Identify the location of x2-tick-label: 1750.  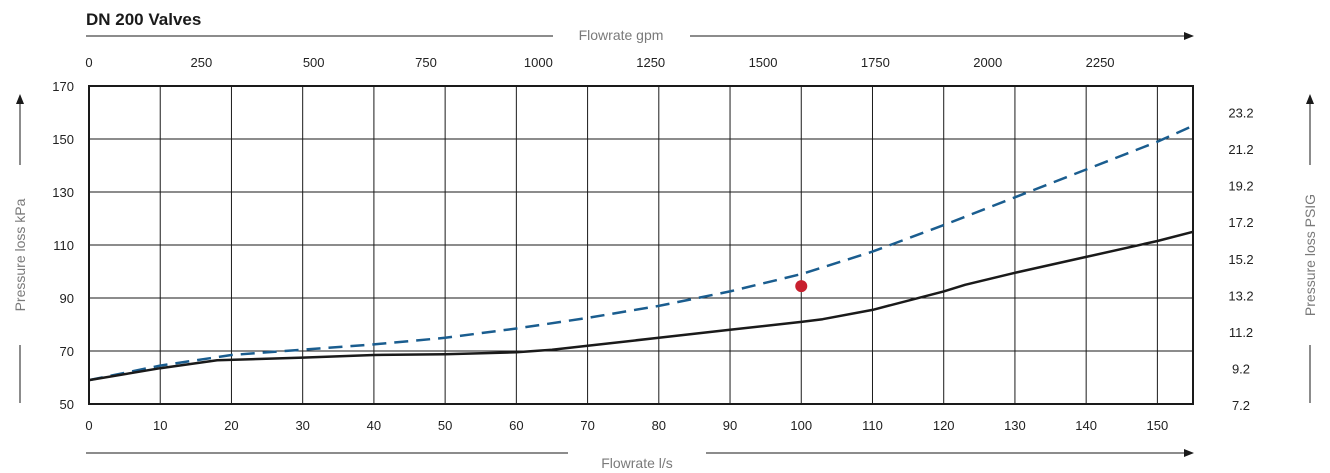
(875, 62).